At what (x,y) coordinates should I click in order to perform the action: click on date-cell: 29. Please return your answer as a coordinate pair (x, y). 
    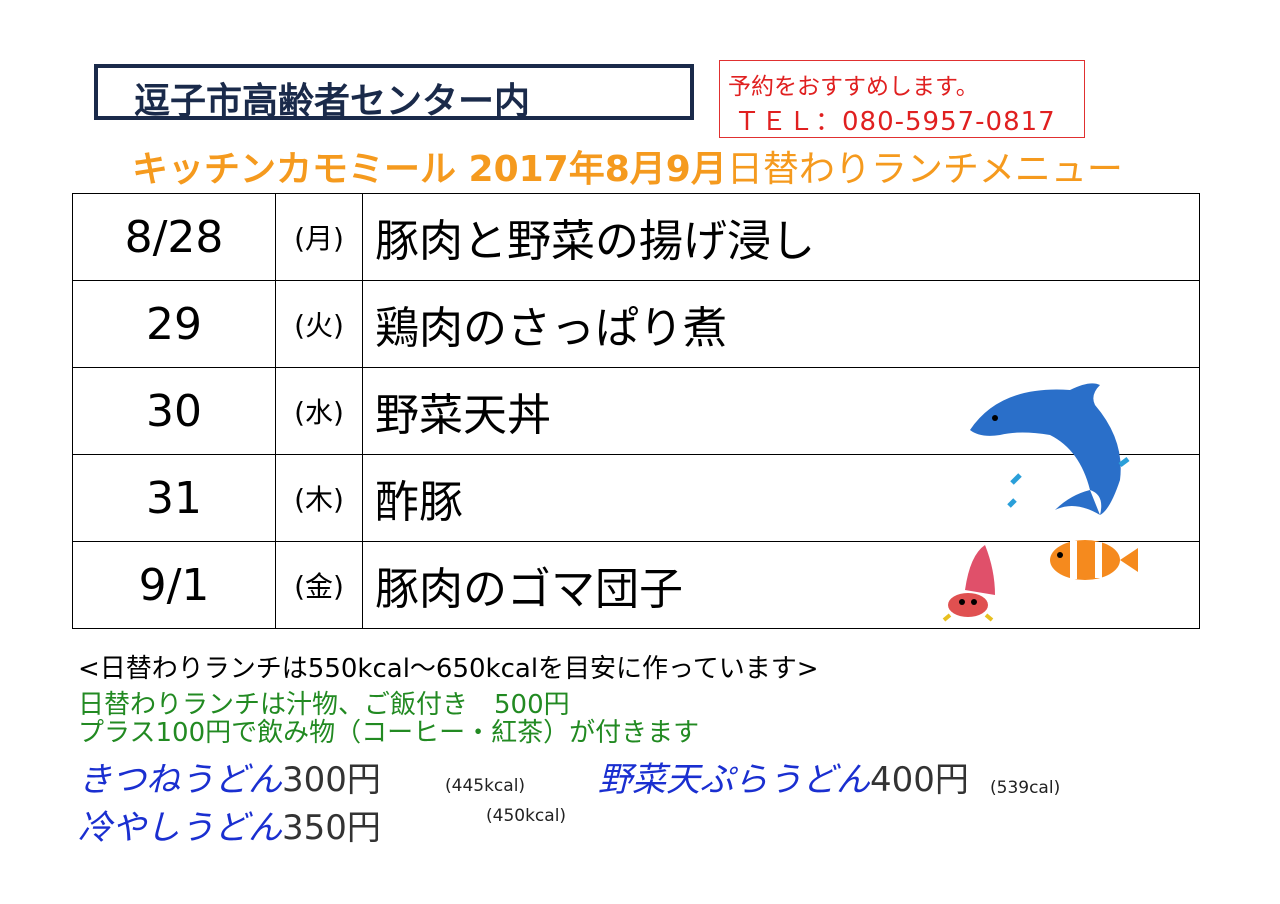
    Looking at the image, I should click on (174, 324).